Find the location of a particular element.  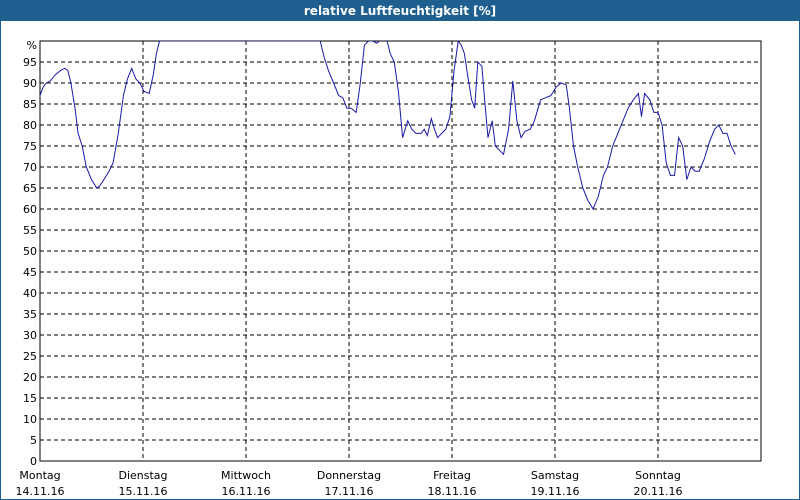

chart-title: relative Luftfeuchtigkeit [%] is located at coordinates (400, 11).